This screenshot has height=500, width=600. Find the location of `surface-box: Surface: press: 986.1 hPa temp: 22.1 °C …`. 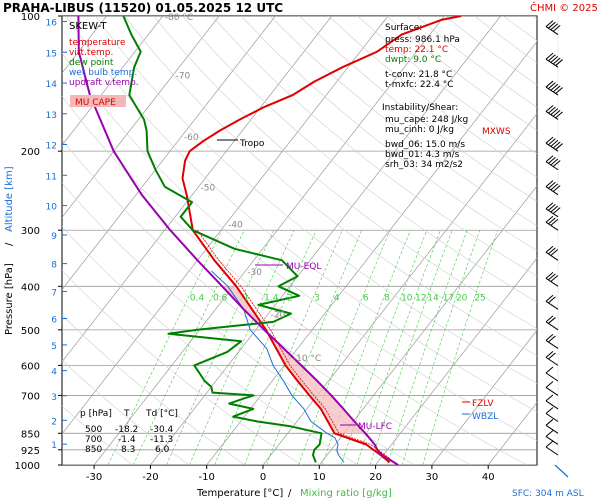

surface-box: Surface: press: 986.1 hPa temp: 22.1 °C … is located at coordinates (425, 96).